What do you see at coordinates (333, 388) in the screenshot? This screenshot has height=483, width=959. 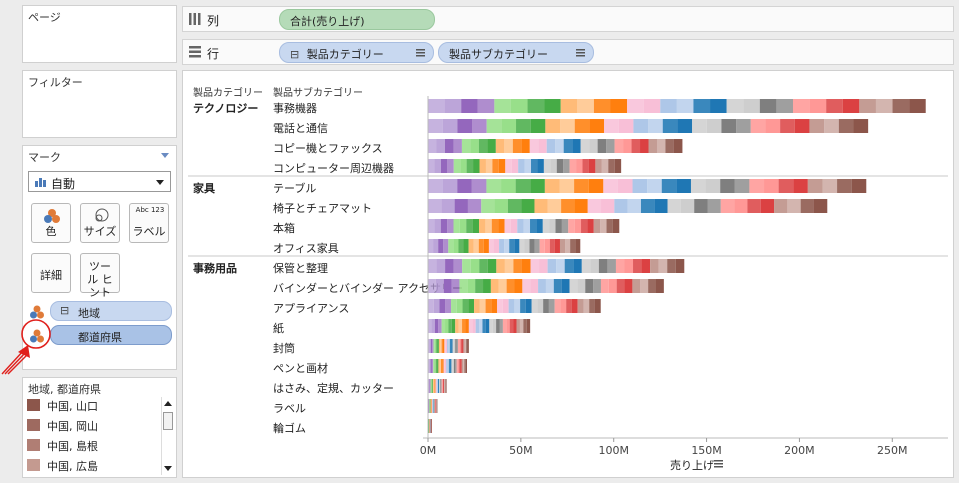 I see `subcategory-label: はさみ、定規、カッター` at bounding box center [333, 388].